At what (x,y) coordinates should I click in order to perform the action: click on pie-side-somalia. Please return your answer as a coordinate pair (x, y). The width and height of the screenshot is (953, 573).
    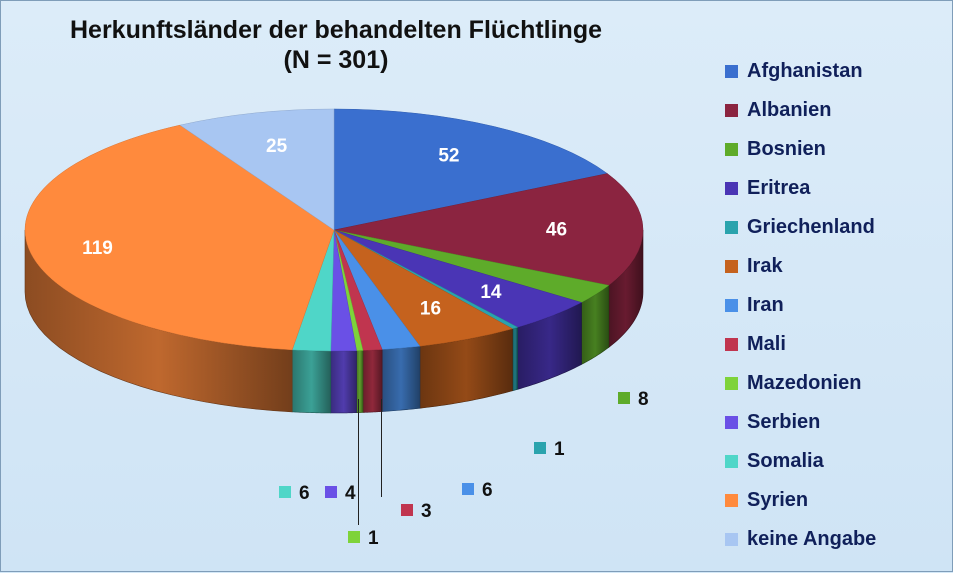
    Looking at the image, I should click on (311, 381).